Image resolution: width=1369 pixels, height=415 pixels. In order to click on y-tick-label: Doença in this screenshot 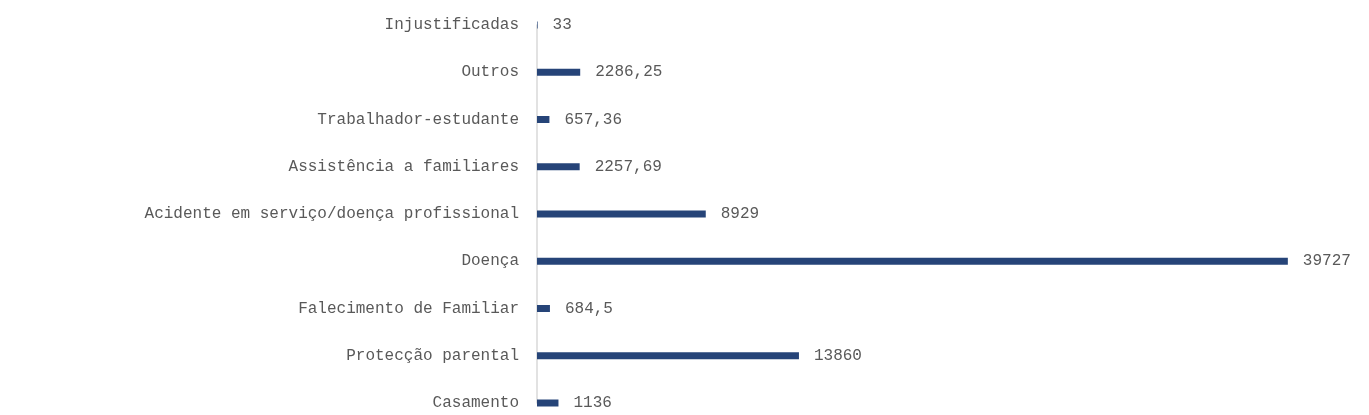, I will do `click(490, 261)`.